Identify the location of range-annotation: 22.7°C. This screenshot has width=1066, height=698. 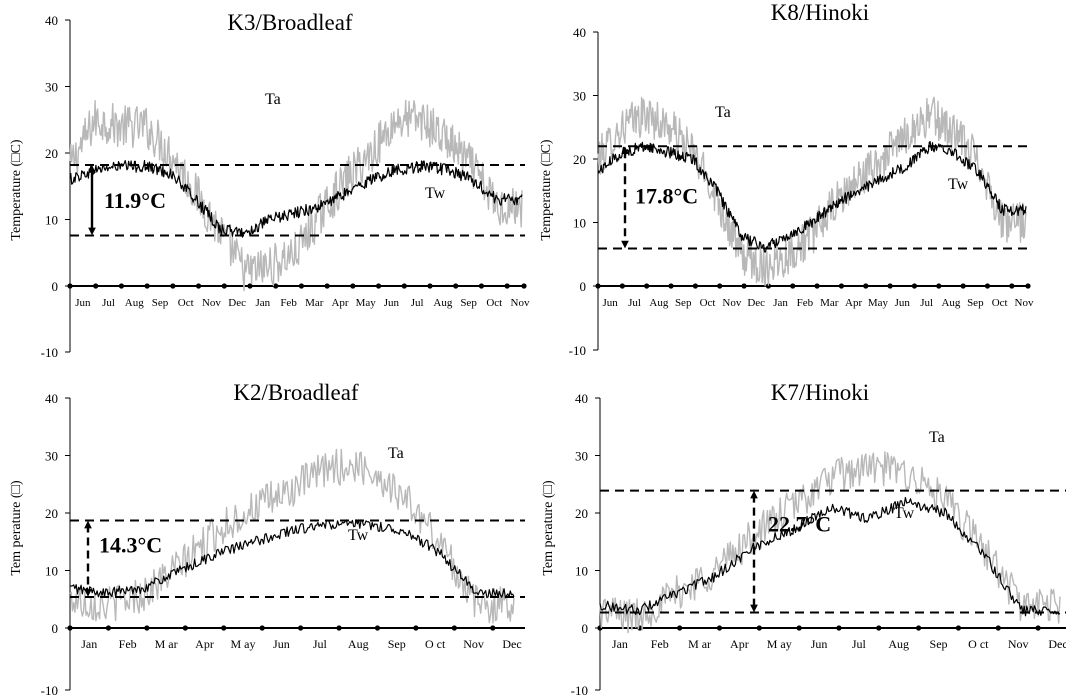
(799, 524).